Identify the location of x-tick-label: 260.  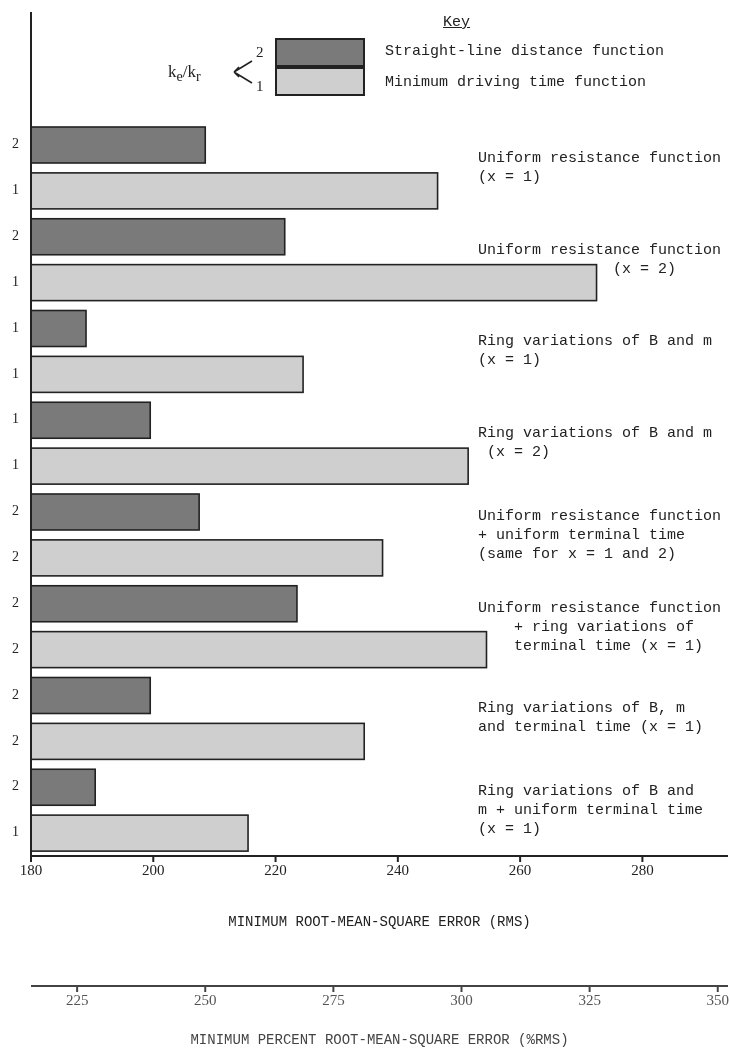
(520, 869).